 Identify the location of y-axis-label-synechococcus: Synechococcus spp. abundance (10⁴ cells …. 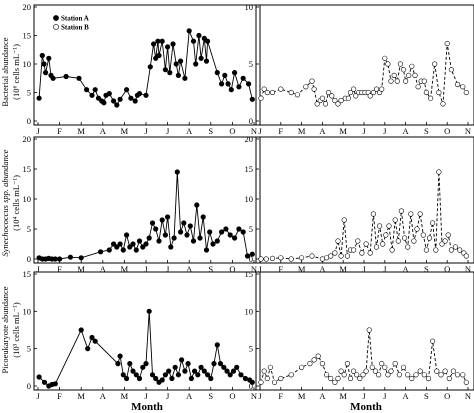
(10, 202).